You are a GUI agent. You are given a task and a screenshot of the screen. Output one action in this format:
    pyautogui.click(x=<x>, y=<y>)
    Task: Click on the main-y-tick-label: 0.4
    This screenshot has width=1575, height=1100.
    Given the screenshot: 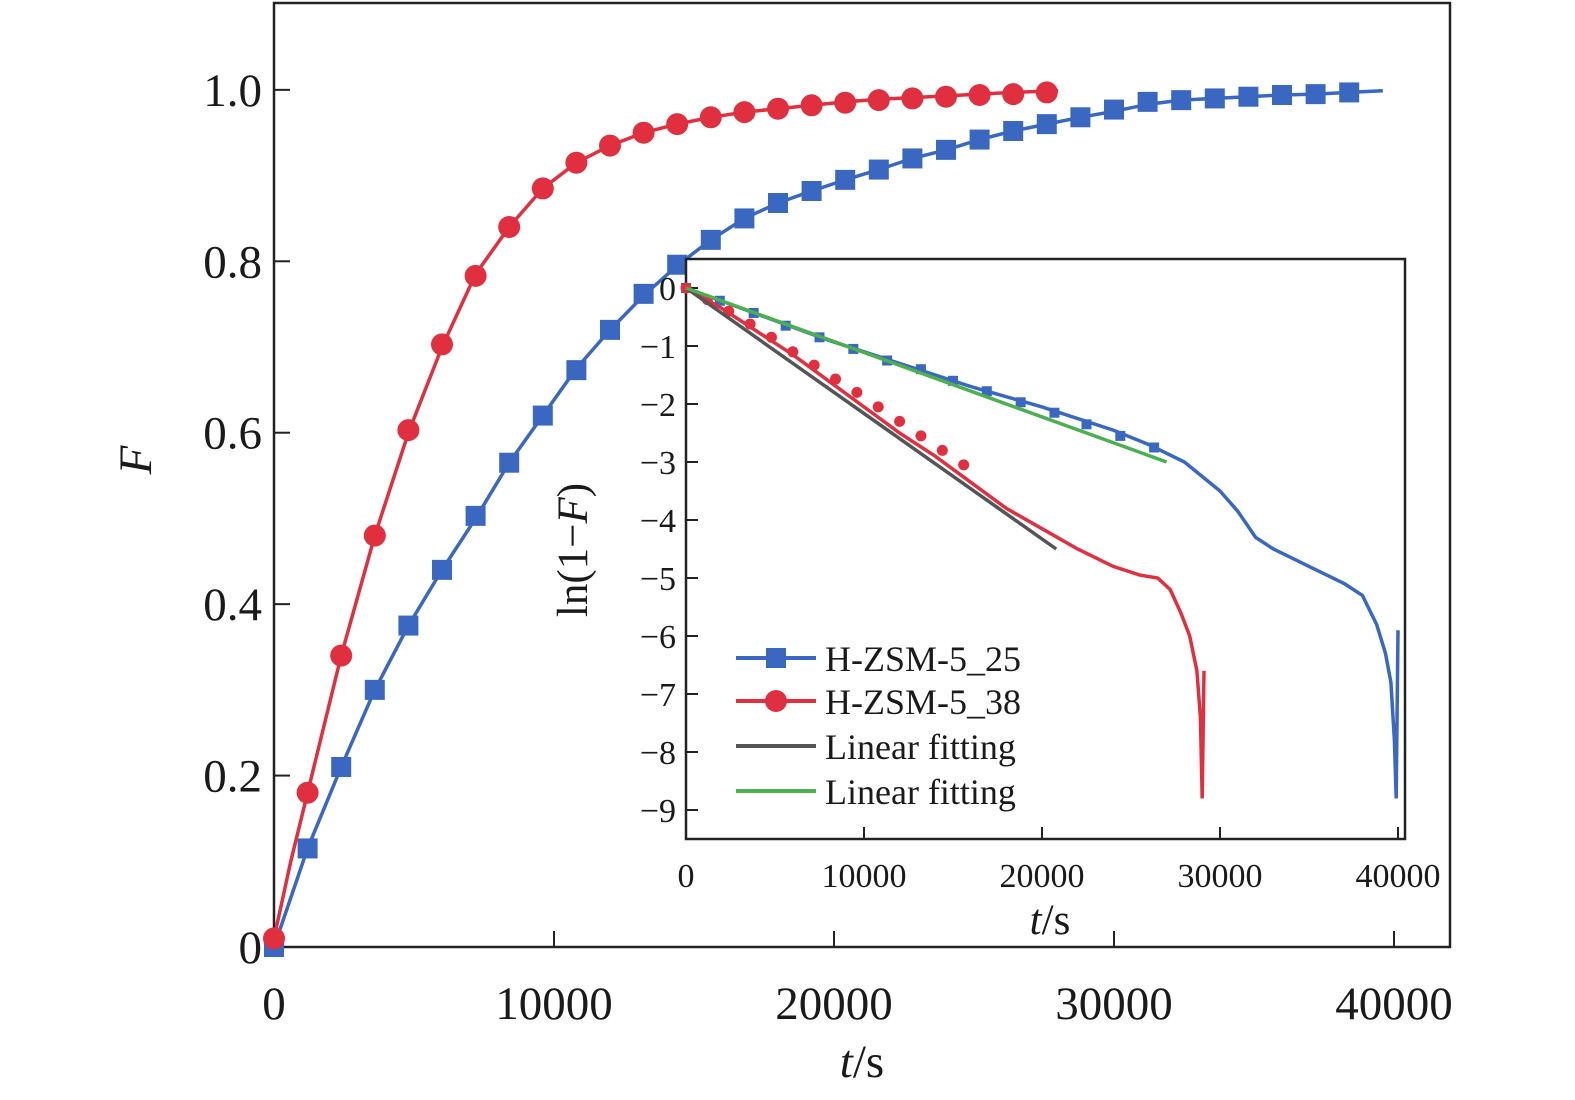 What is the action you would take?
    pyautogui.click(x=232, y=605)
    